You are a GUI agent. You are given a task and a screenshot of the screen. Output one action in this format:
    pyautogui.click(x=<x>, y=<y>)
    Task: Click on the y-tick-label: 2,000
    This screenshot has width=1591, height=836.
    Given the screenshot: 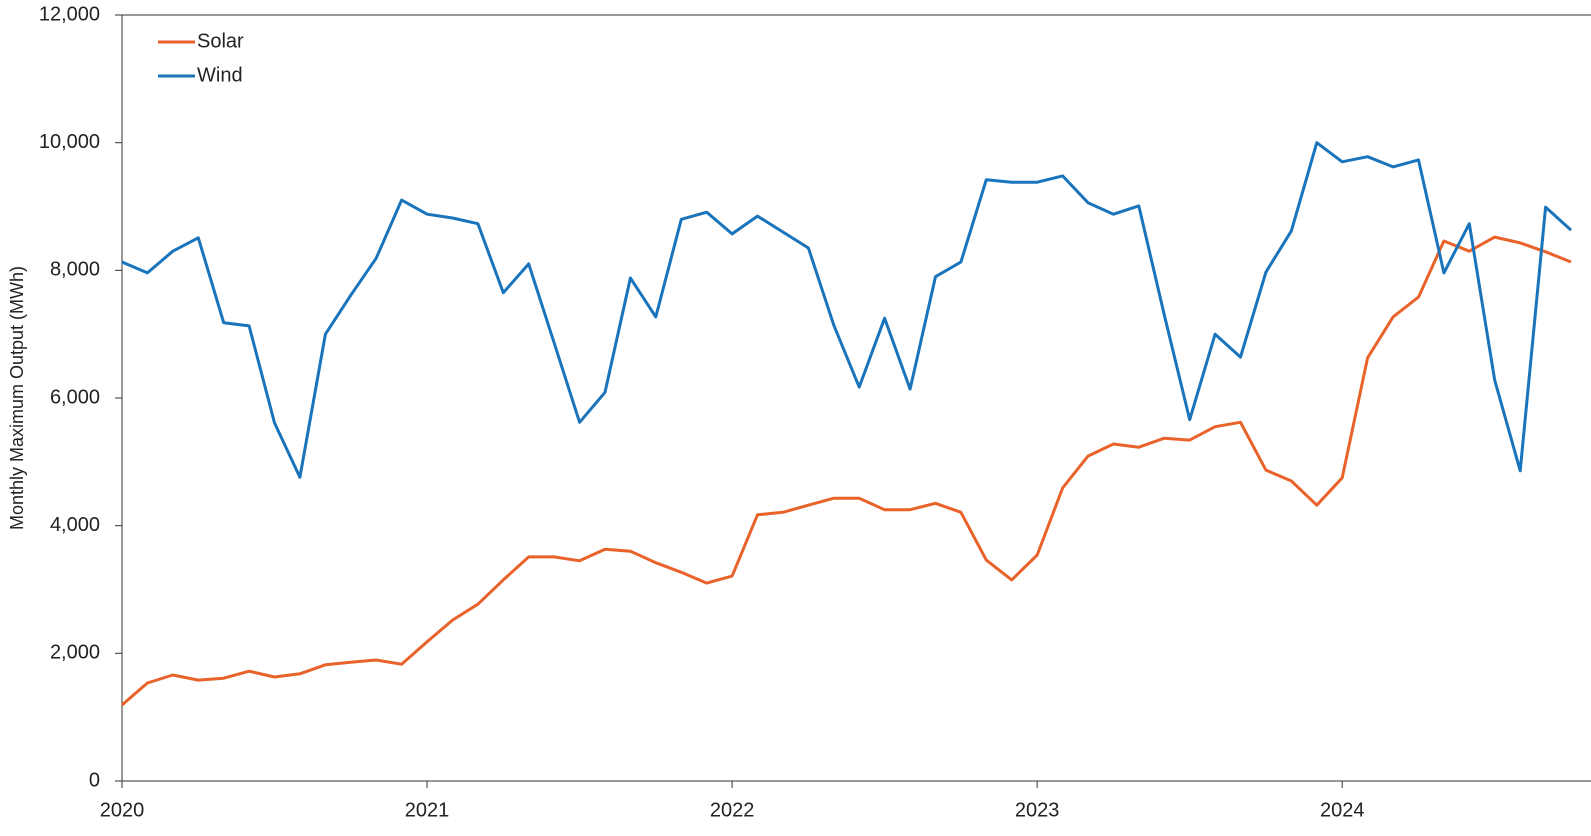 What is the action you would take?
    pyautogui.click(x=75, y=653)
    